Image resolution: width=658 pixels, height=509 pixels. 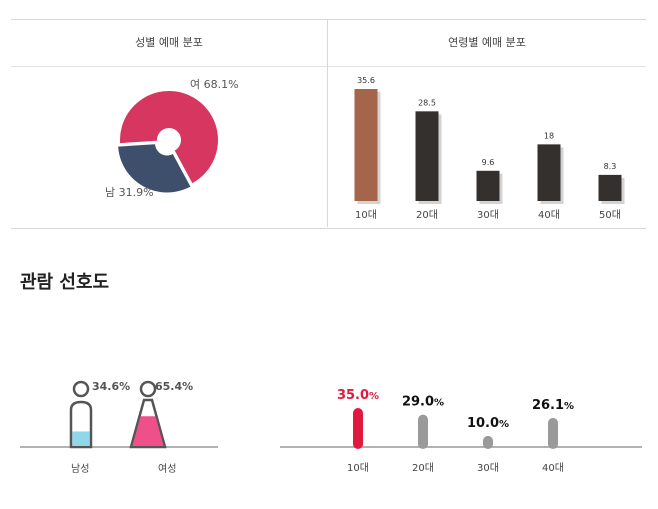 I want to click on gender-booking-title: 성별 예매 분포, so click(x=169, y=42).